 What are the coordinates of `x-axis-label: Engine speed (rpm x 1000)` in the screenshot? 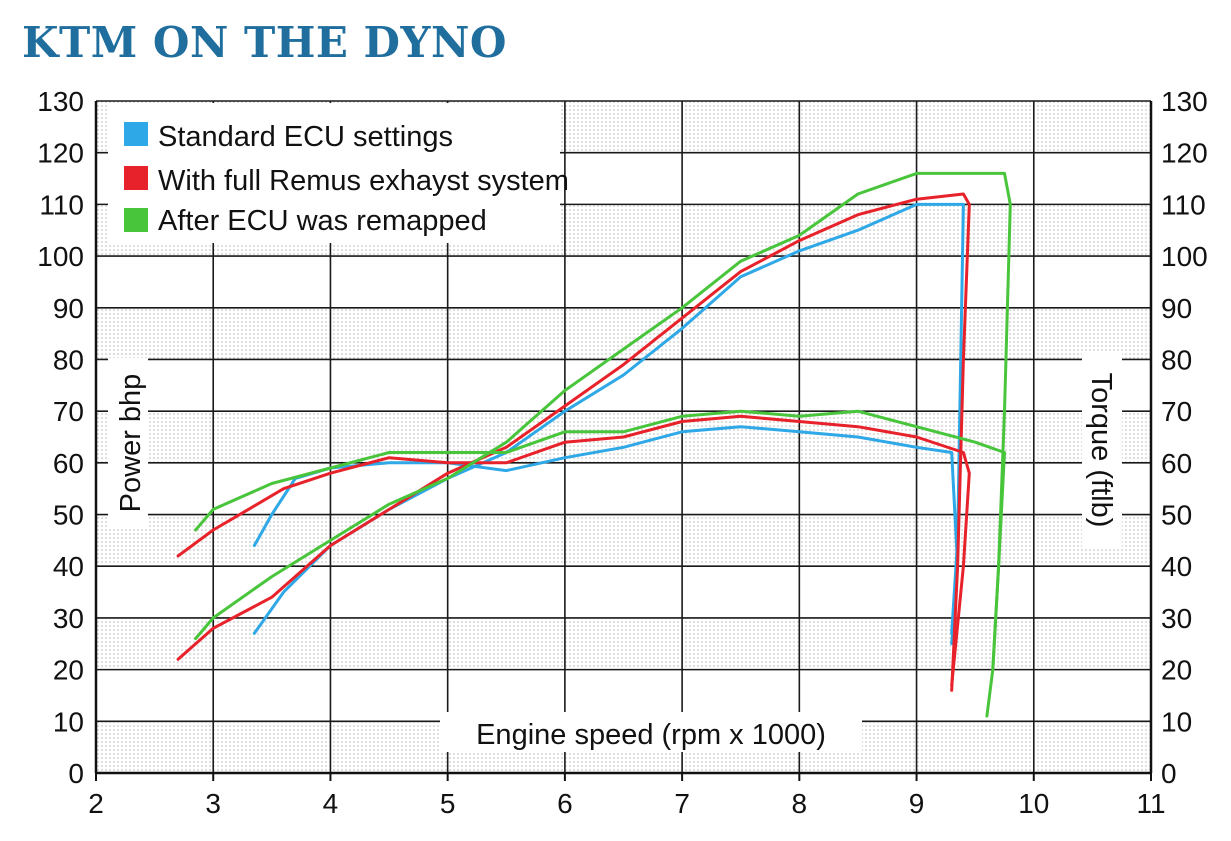 It's located at (651, 735).